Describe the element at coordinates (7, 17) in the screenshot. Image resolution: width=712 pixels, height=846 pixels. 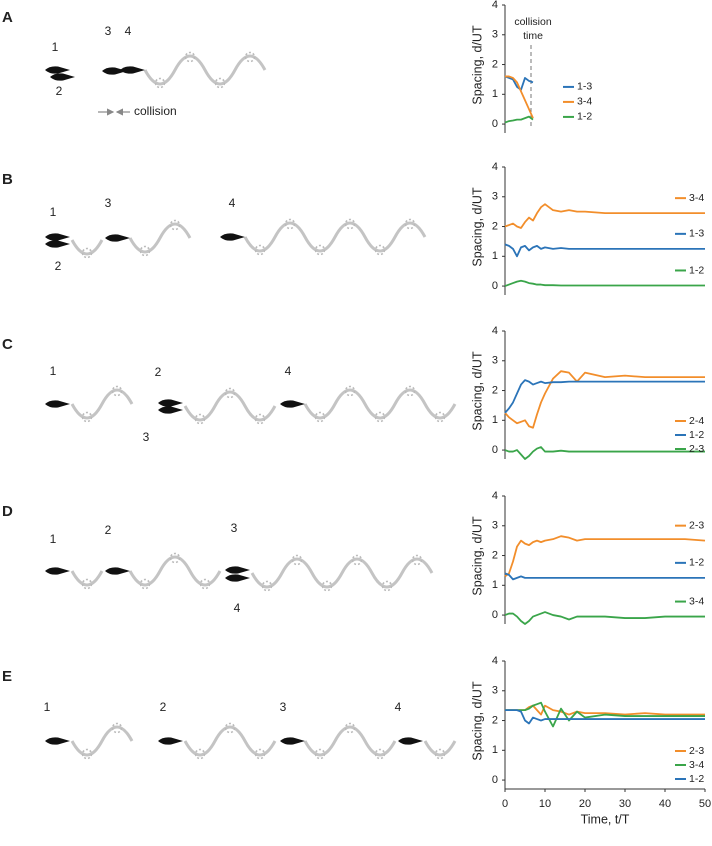
I see `panel-letter: A` at that location.